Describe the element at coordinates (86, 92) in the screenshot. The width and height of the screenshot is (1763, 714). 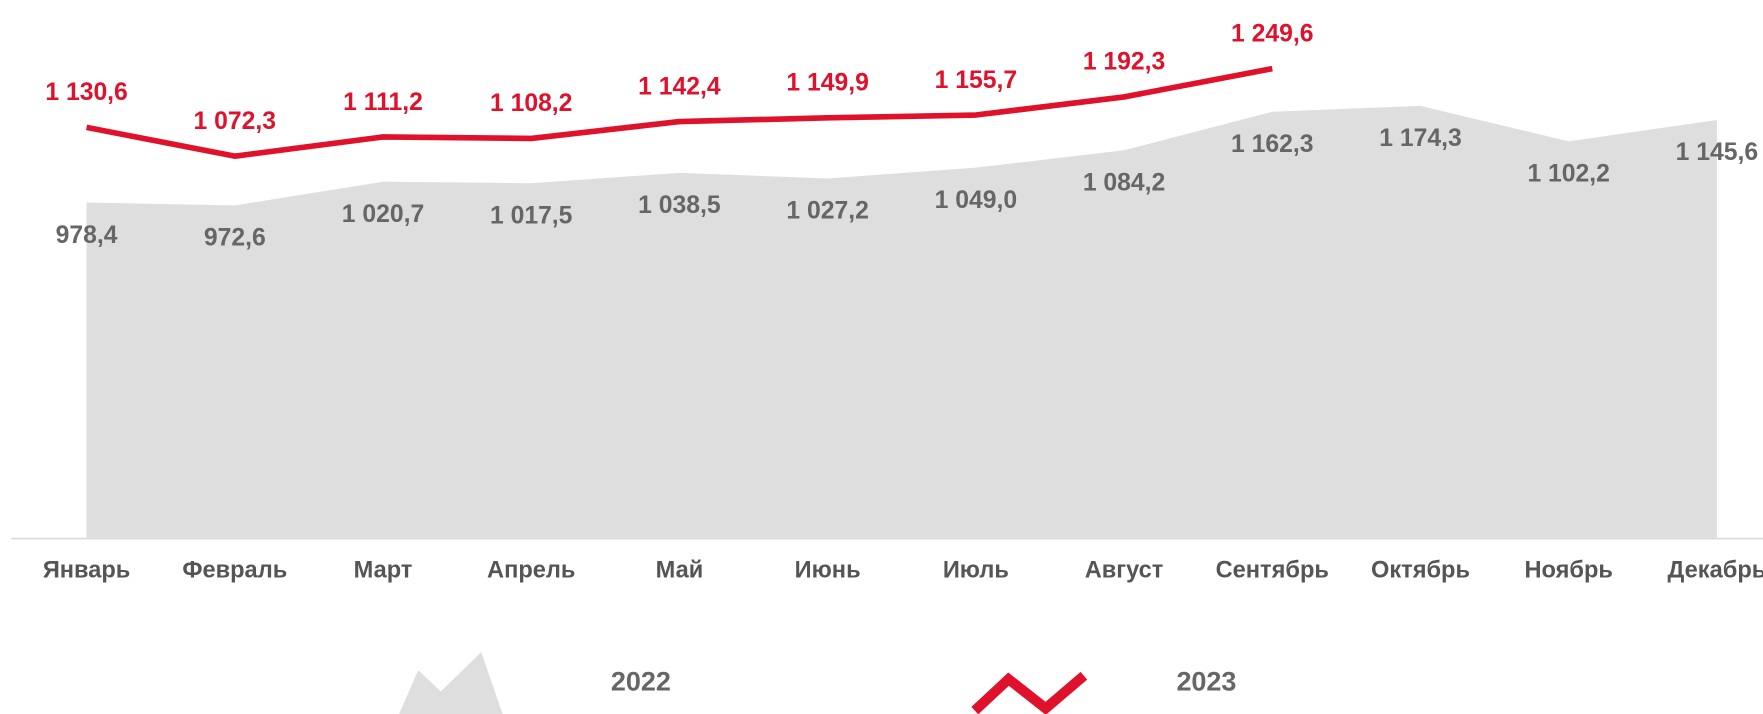
I see `data-label: 1 130,6` at that location.